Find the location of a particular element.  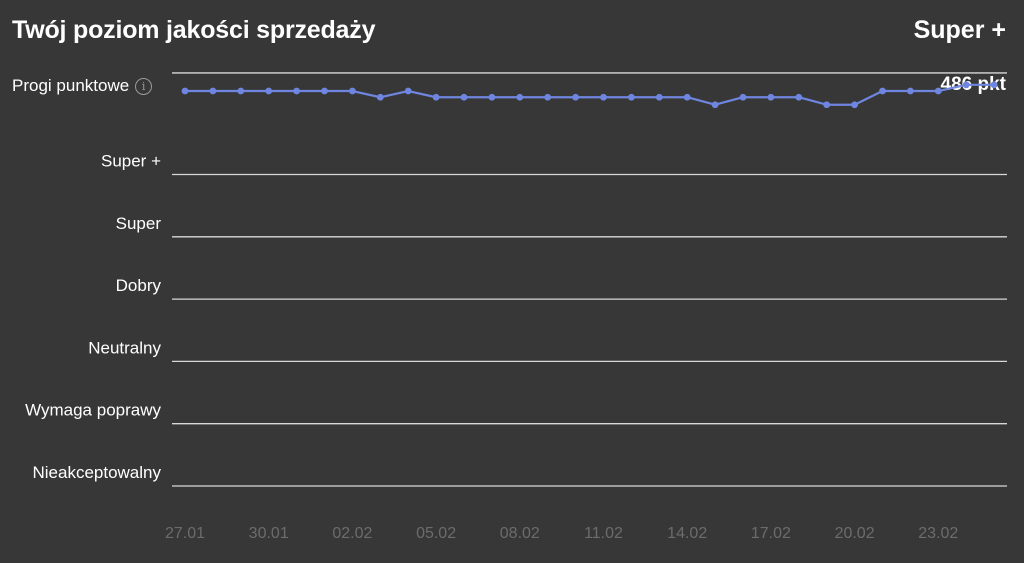

x-tick-label: 05.02 is located at coordinates (436, 533).